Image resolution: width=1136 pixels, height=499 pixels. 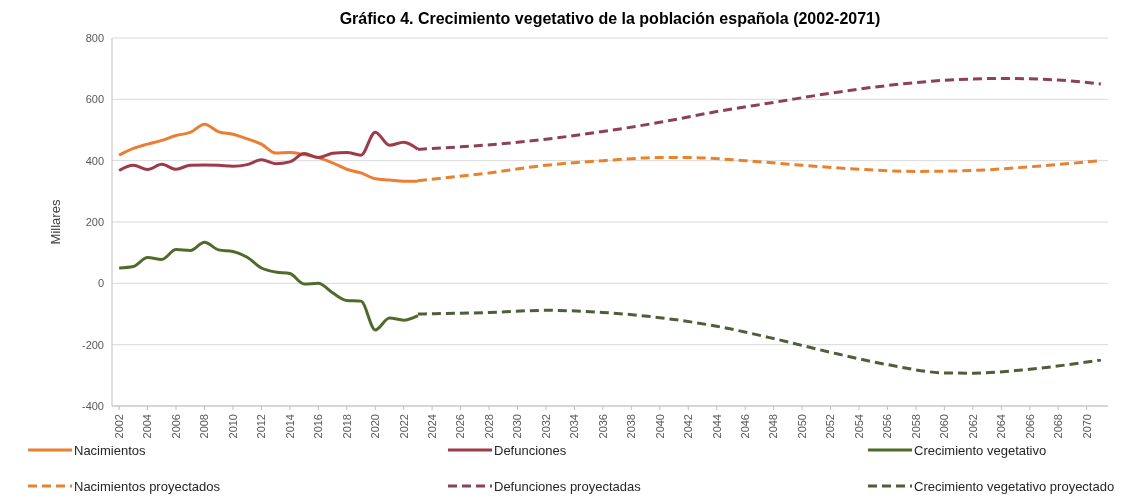 I want to click on x-tick-label: 2006, so click(x=175, y=426).